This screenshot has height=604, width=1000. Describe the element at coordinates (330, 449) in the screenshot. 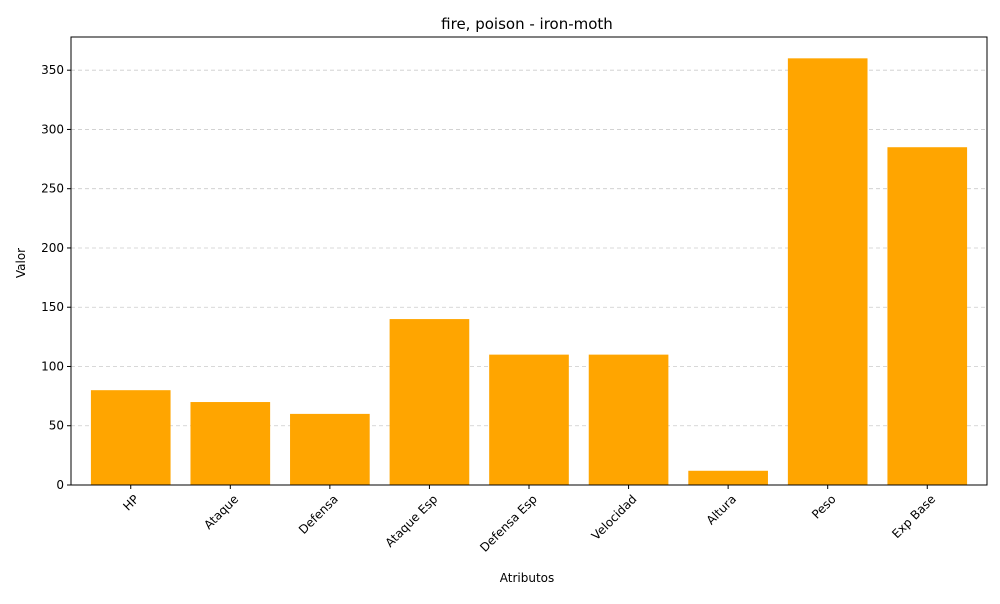

I see `bar-defensa` at that location.